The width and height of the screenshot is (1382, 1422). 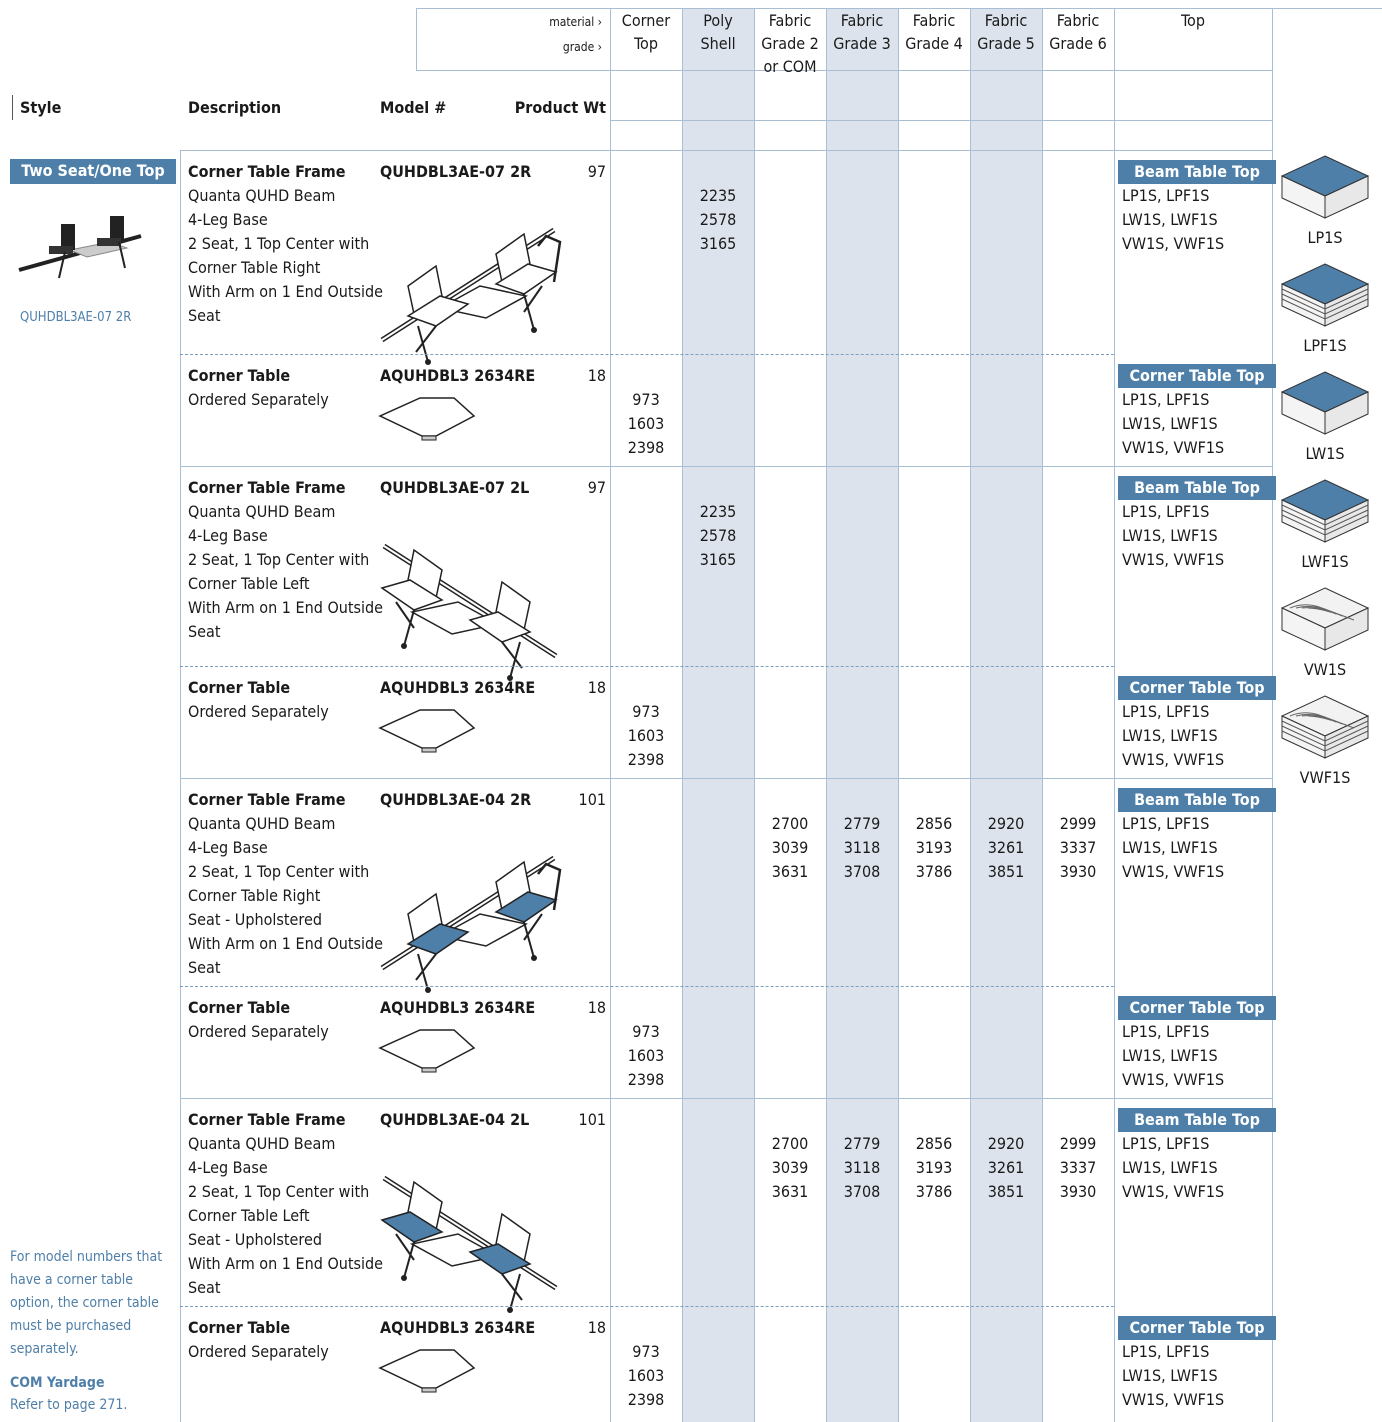 I want to click on price: 2578, so click(x=718, y=535).